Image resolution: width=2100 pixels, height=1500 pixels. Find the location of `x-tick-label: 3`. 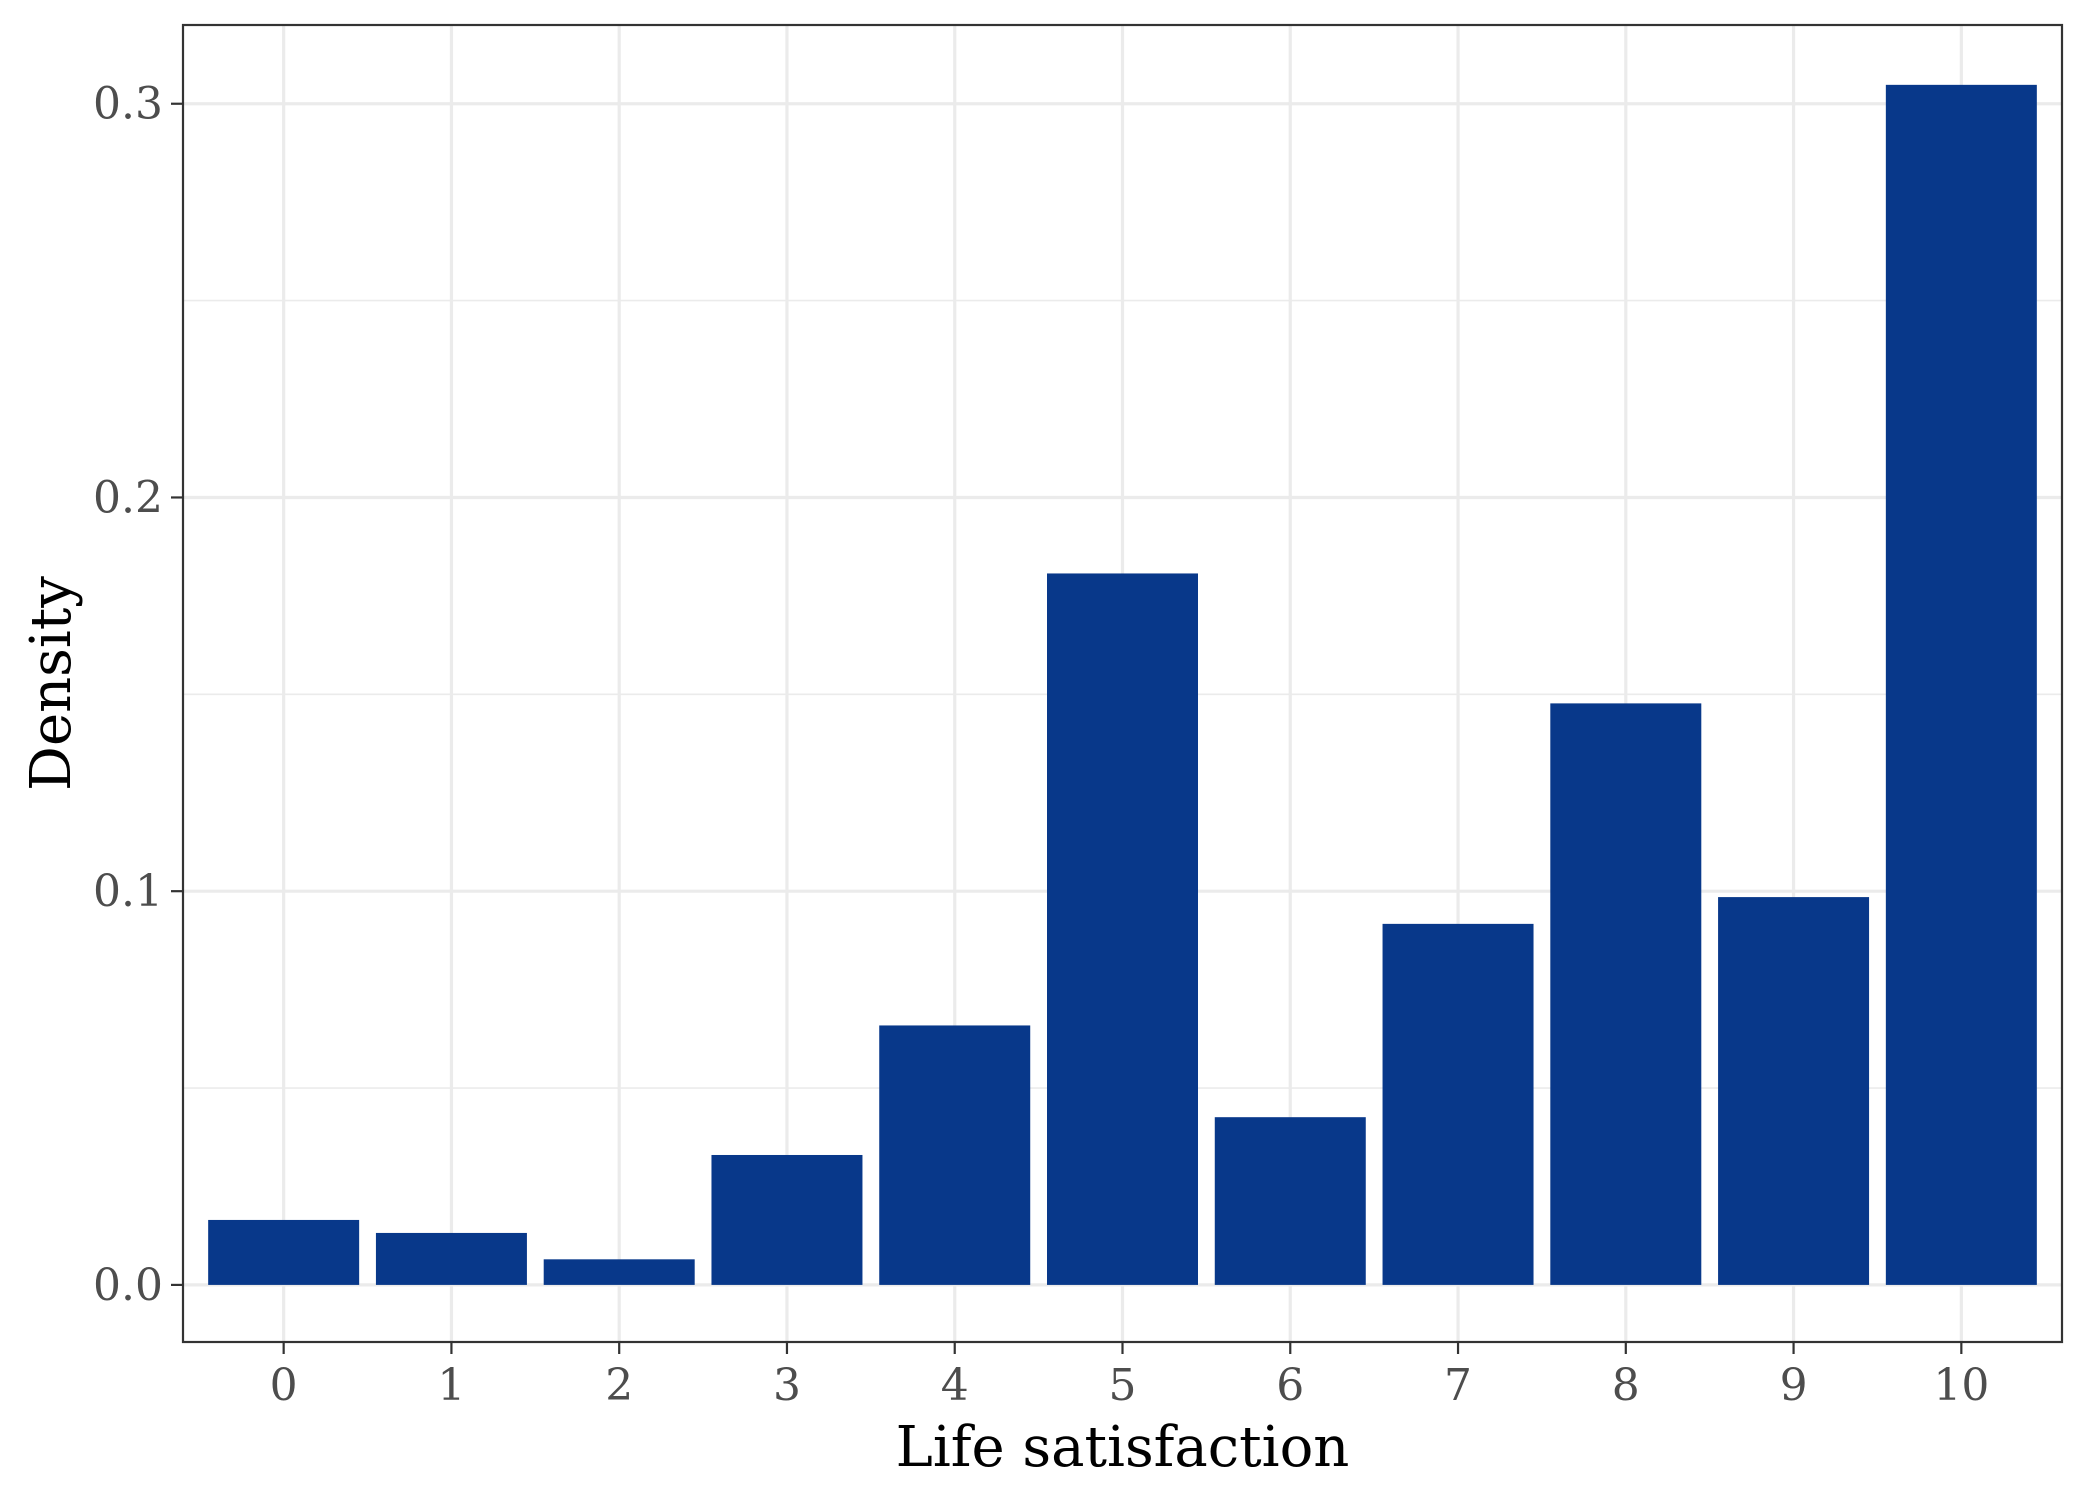

x-tick-label: 3 is located at coordinates (787, 1385).